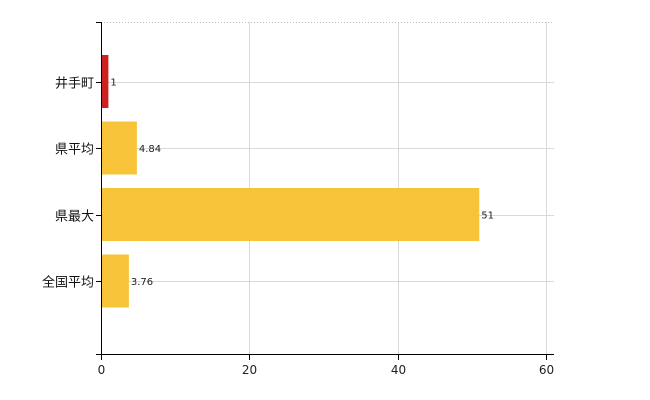 This screenshot has height=400, width=650. What do you see at coordinates (249, 370) in the screenshot?
I see `x-tick-label-1: 20` at bounding box center [249, 370].